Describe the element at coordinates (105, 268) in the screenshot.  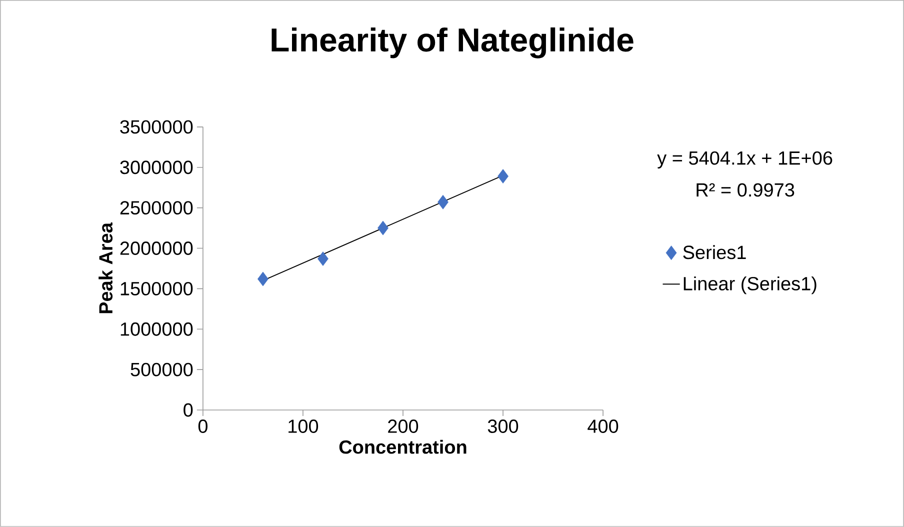
I see `y-axis-title: Peak Area` at that location.